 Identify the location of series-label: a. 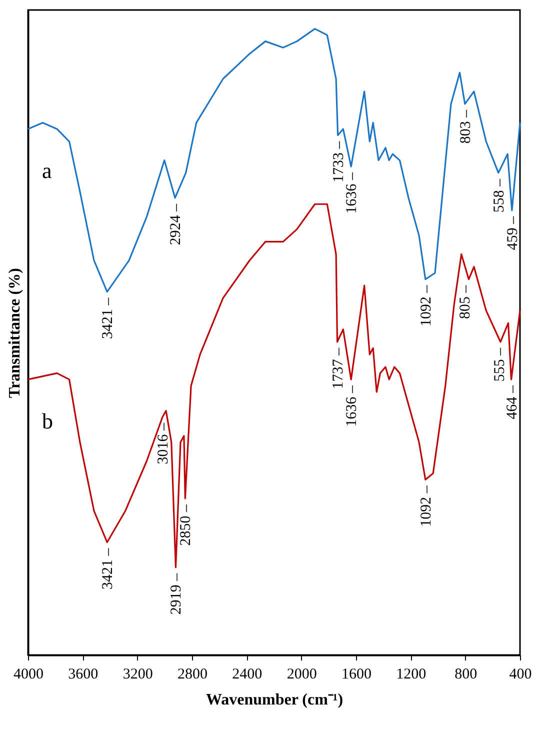
(47, 170).